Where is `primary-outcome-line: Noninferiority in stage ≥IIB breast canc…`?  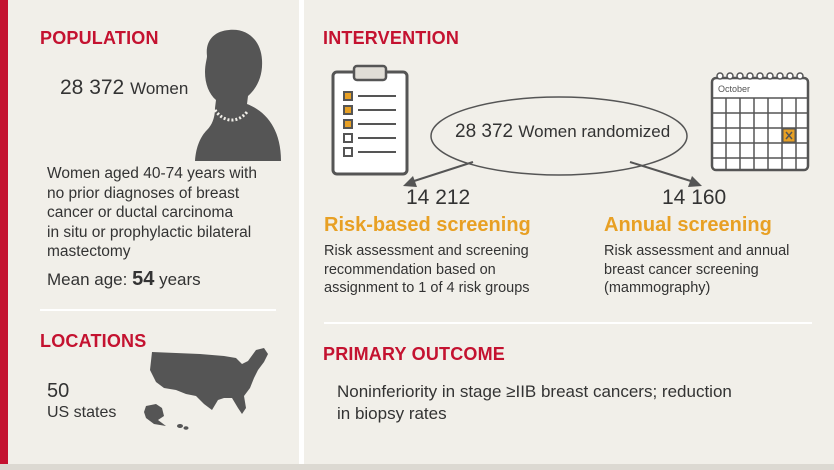
primary-outcome-line: Noninferiority in stage ≥IIB breast canc… is located at coordinates (534, 391).